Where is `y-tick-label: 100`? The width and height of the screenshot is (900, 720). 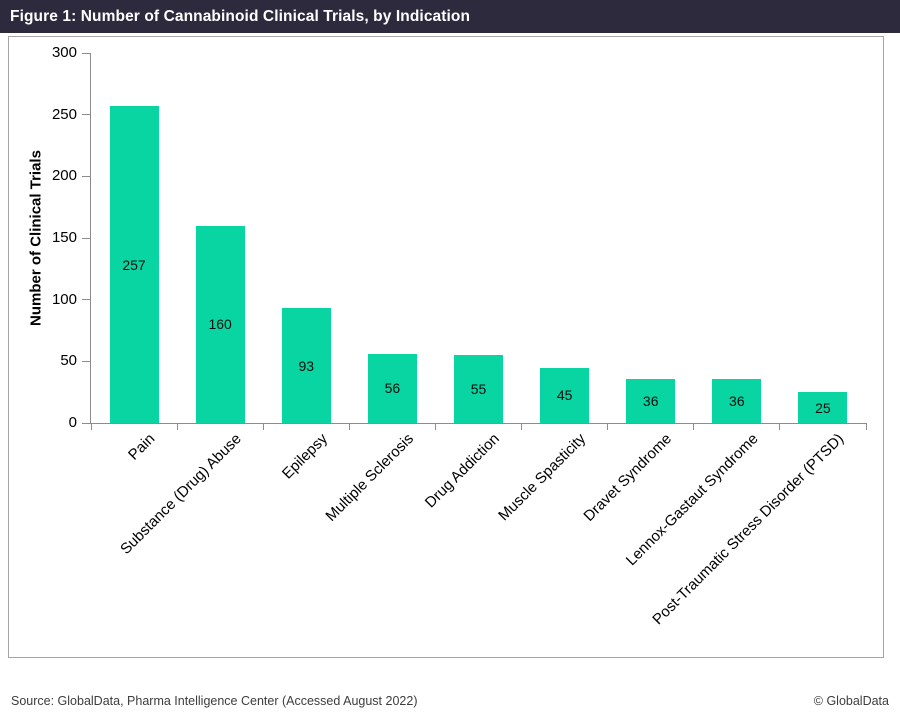
y-tick-label: 100 is located at coordinates (64, 299).